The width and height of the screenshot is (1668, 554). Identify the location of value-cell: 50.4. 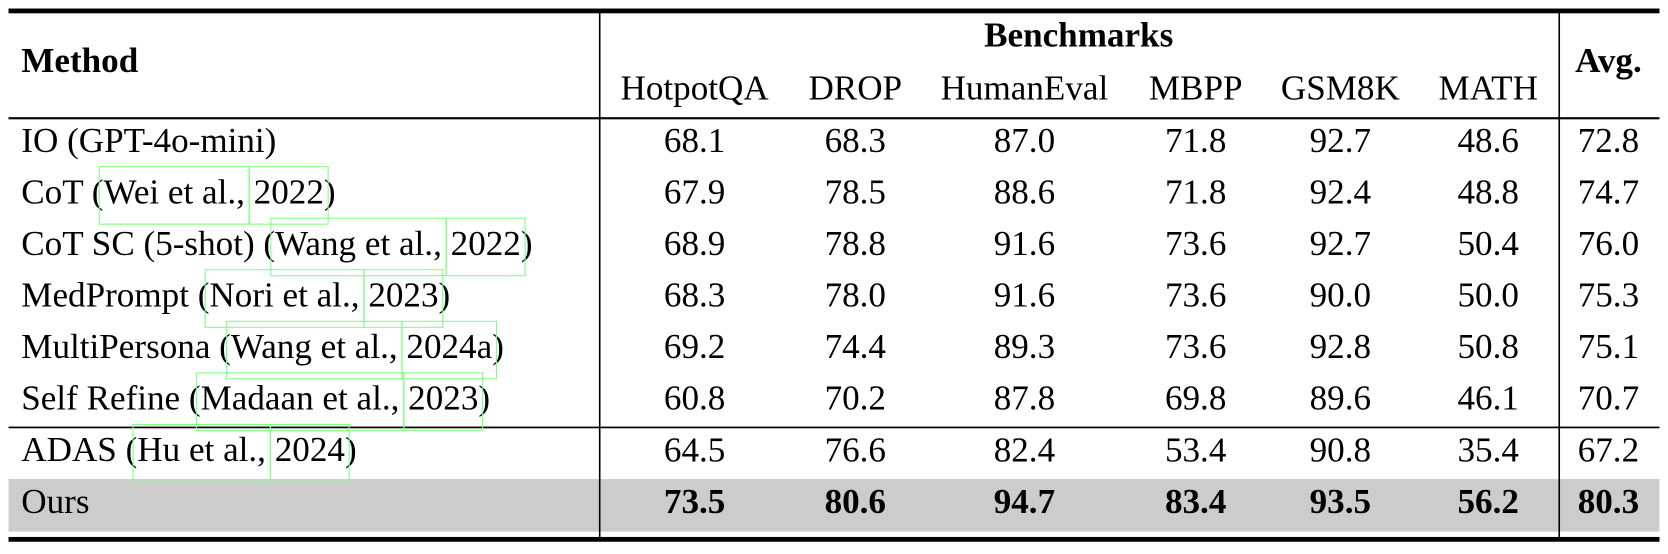
(1489, 243).